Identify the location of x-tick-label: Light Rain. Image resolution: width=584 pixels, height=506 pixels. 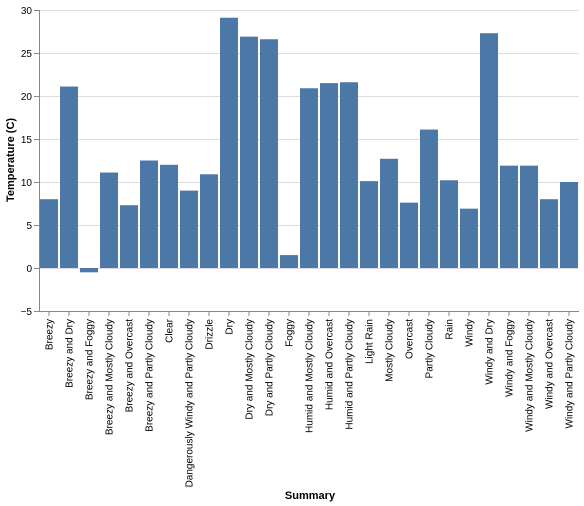
(370, 341).